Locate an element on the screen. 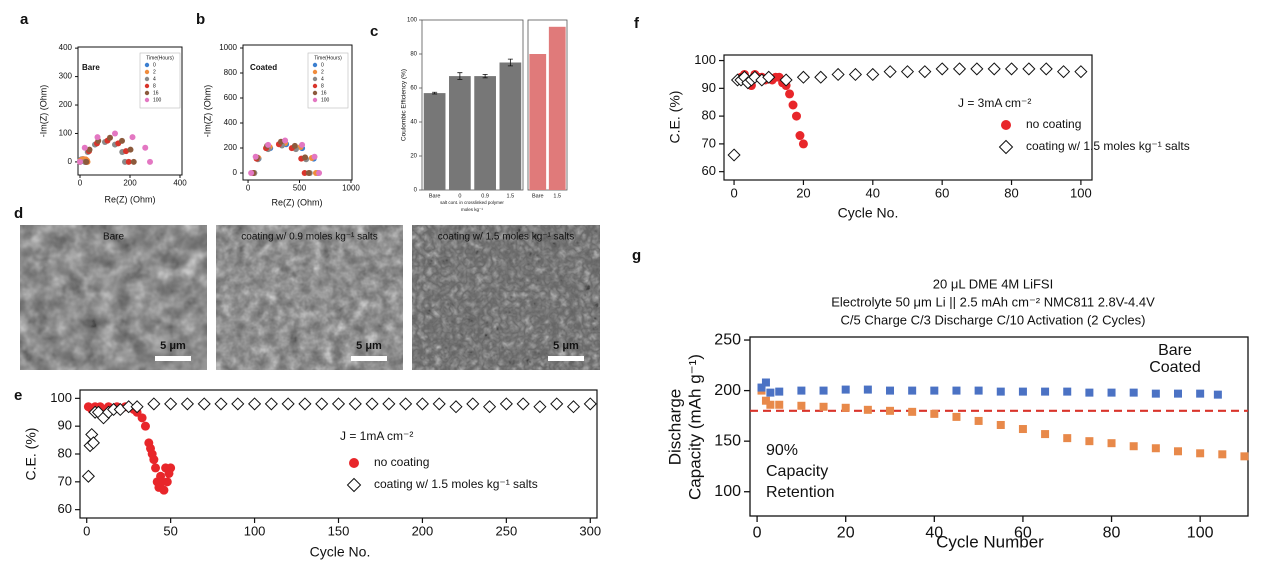 The image size is (1272, 575). panel-letter: a is located at coordinates (24, 19).